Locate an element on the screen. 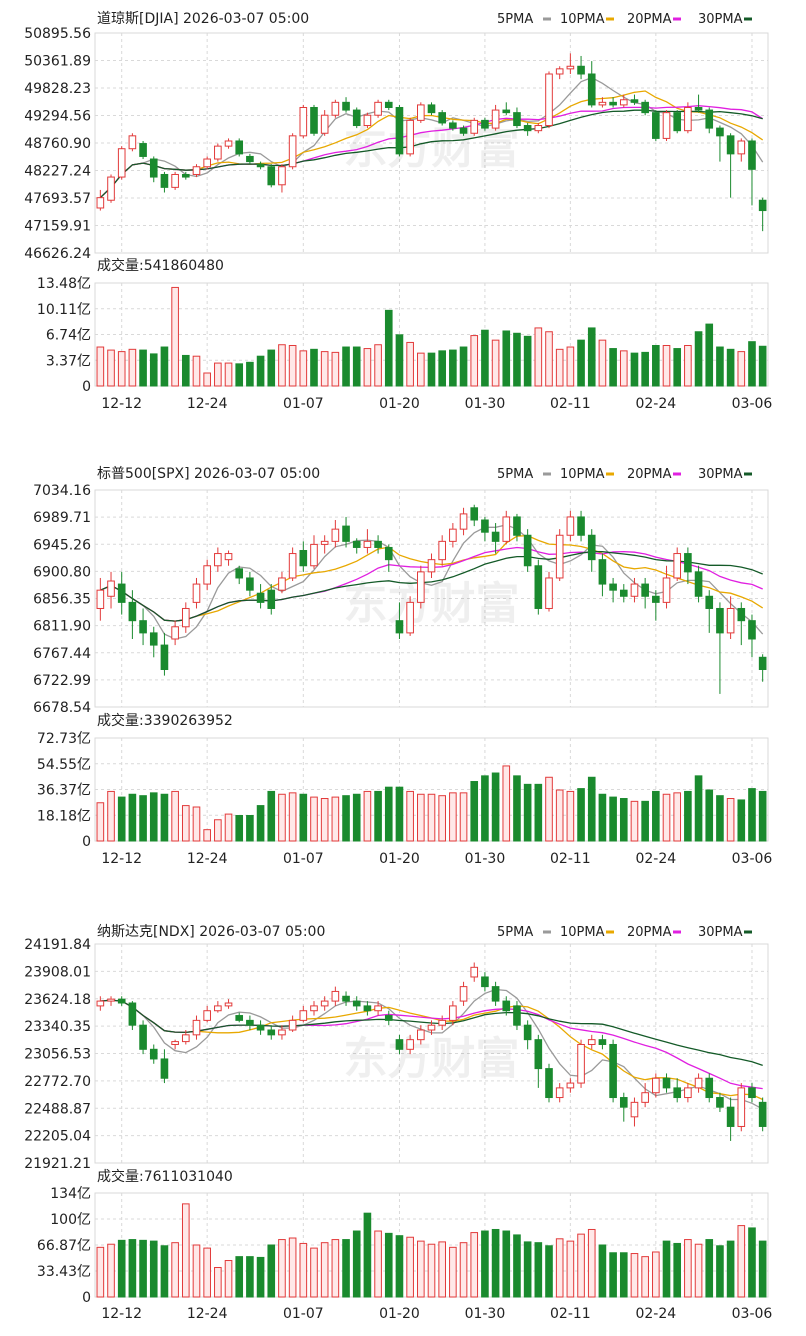 The height and width of the screenshot is (1336, 806). watermark-text: 东方财富 is located at coordinates (432, 604).